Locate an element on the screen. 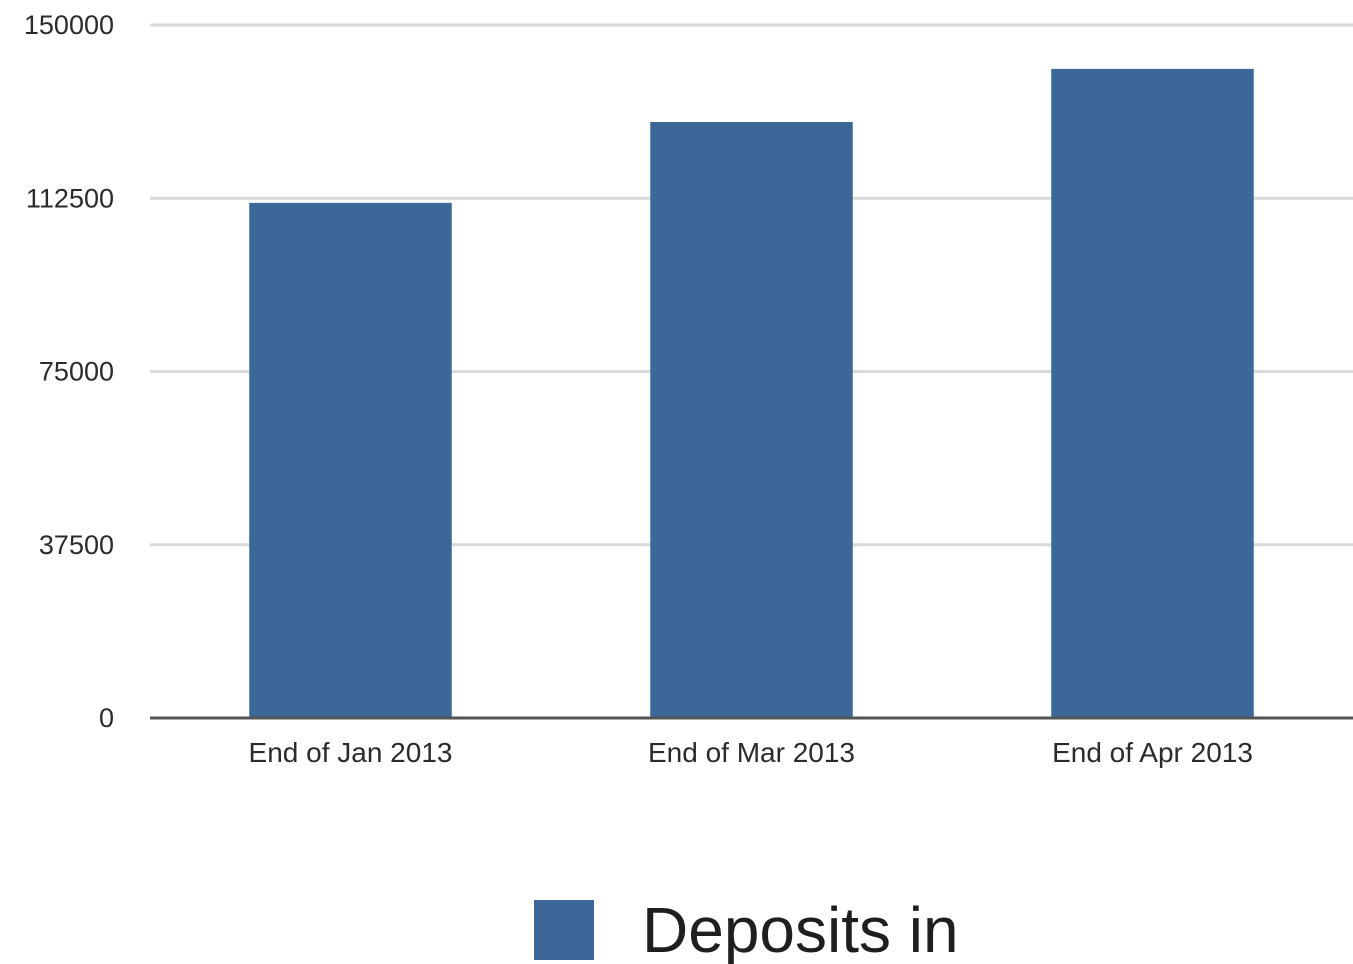 The width and height of the screenshot is (1353, 964). x-tick-label: End of Apr 2013 is located at coordinates (1152, 752).